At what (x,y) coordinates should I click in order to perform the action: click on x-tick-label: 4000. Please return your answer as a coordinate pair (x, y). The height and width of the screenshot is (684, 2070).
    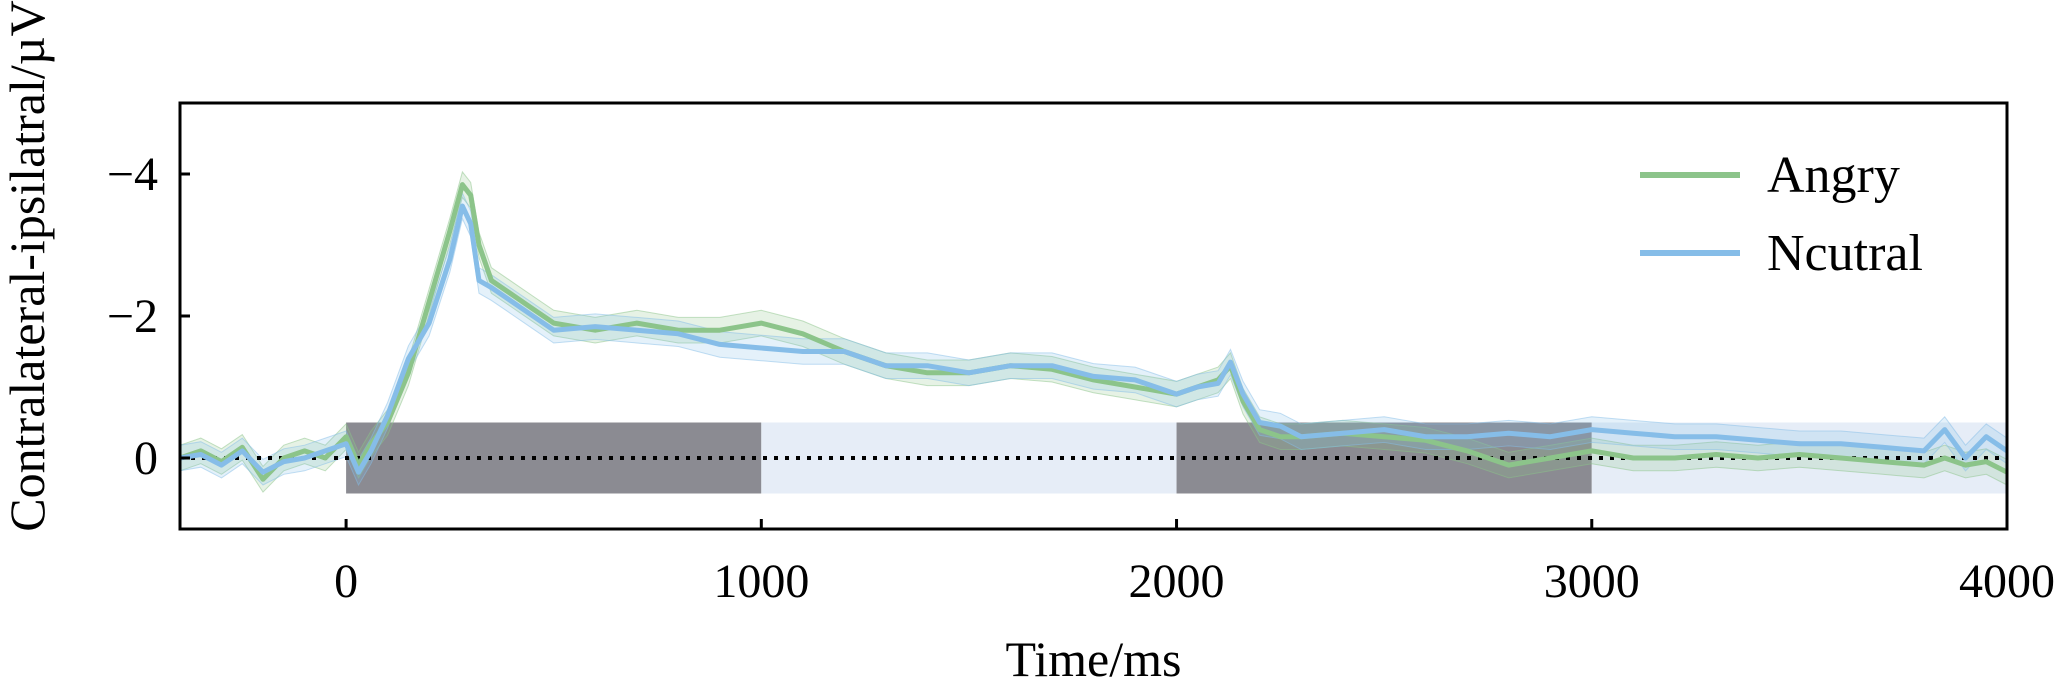
    Looking at the image, I should click on (2007, 581).